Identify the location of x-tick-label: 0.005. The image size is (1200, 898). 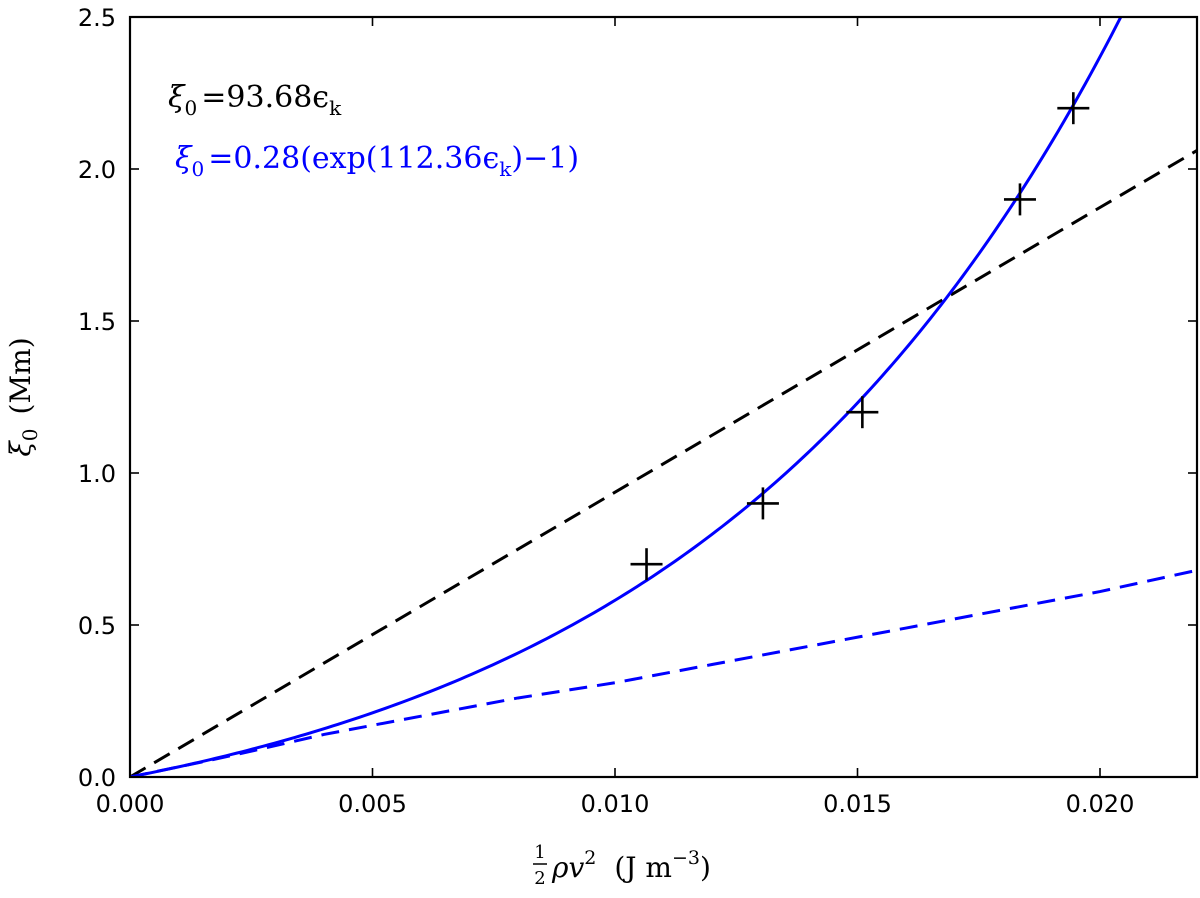
(372, 804).